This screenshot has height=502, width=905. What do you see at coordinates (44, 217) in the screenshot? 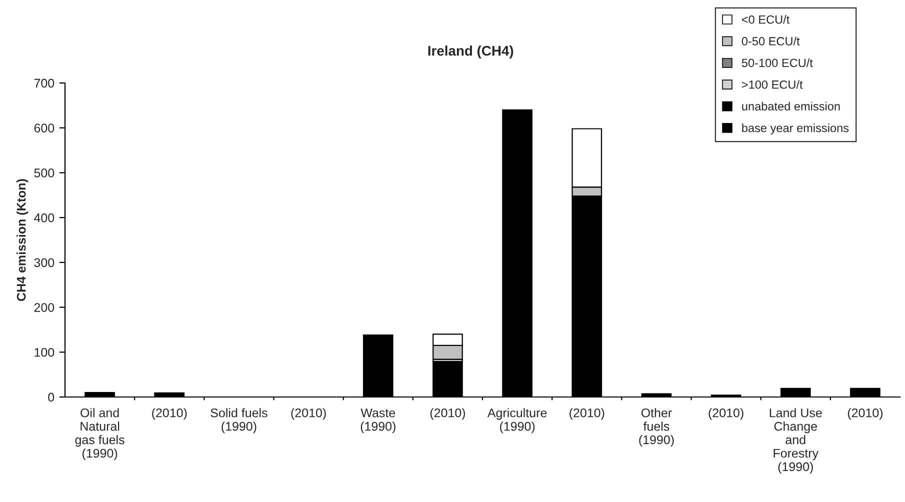
I see `y-tick-label: 400` at bounding box center [44, 217].